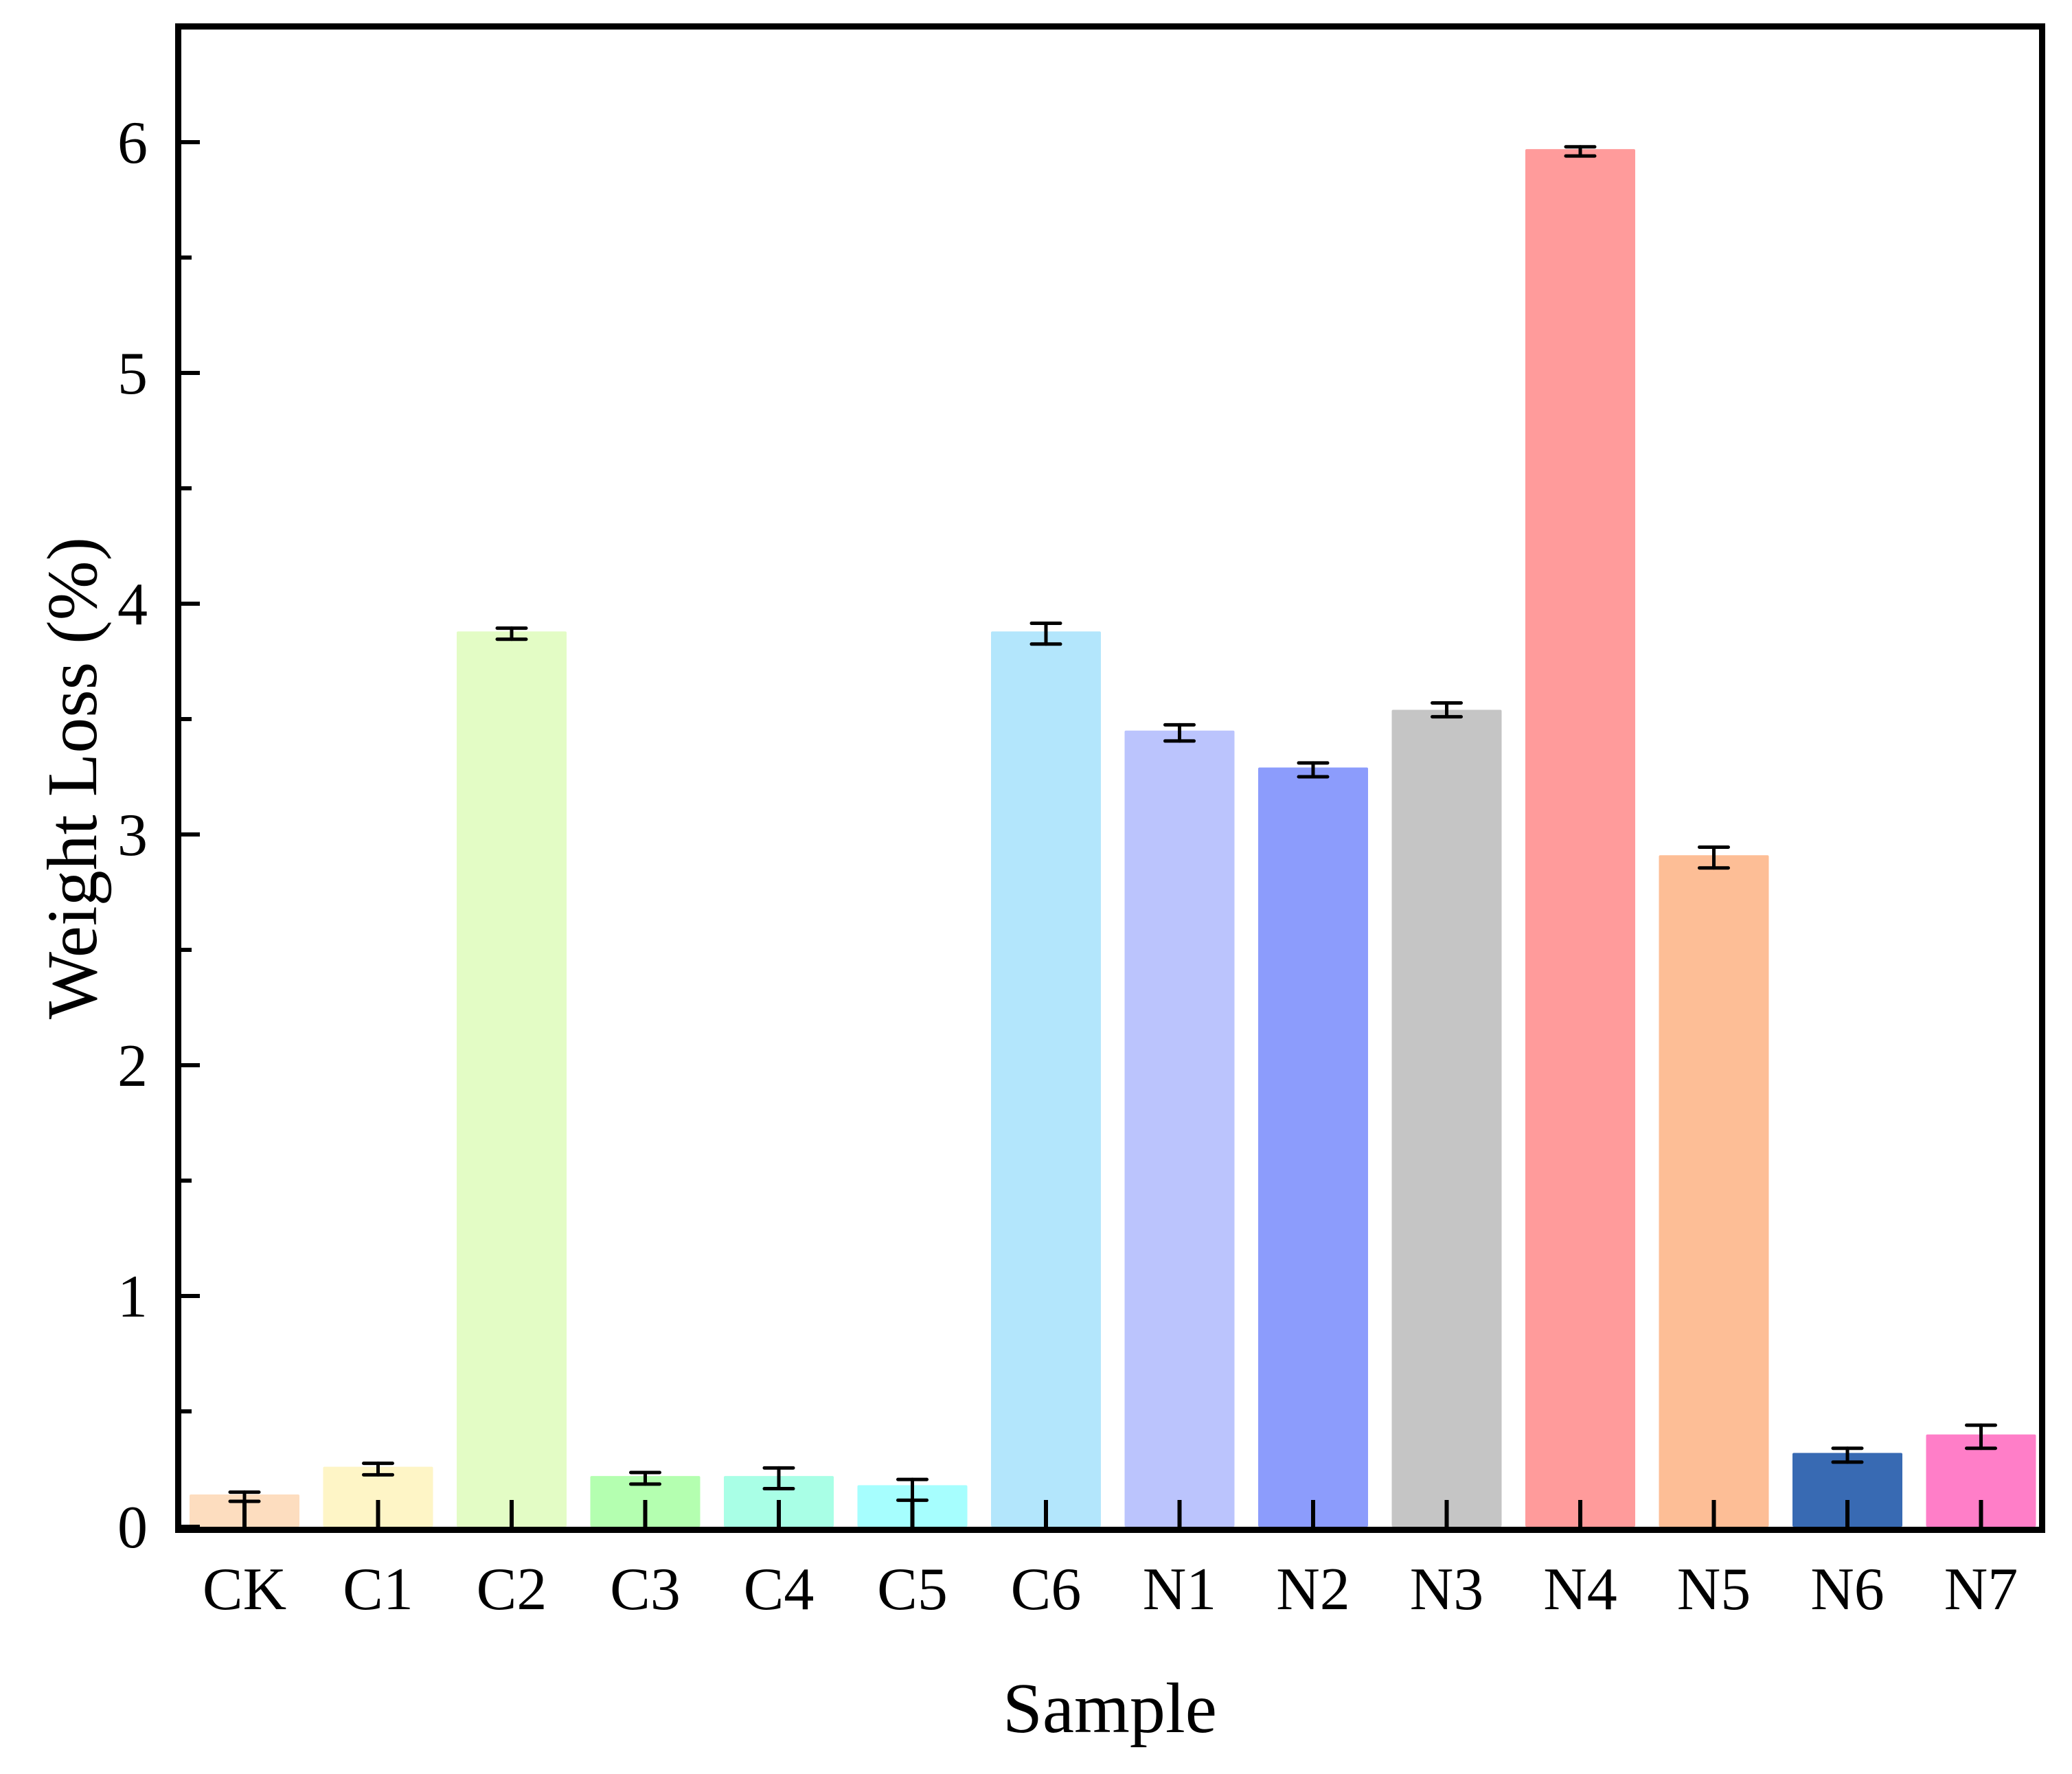 The height and width of the screenshot is (1774, 2072). I want to click on x-tick-label: C2, so click(512, 1589).